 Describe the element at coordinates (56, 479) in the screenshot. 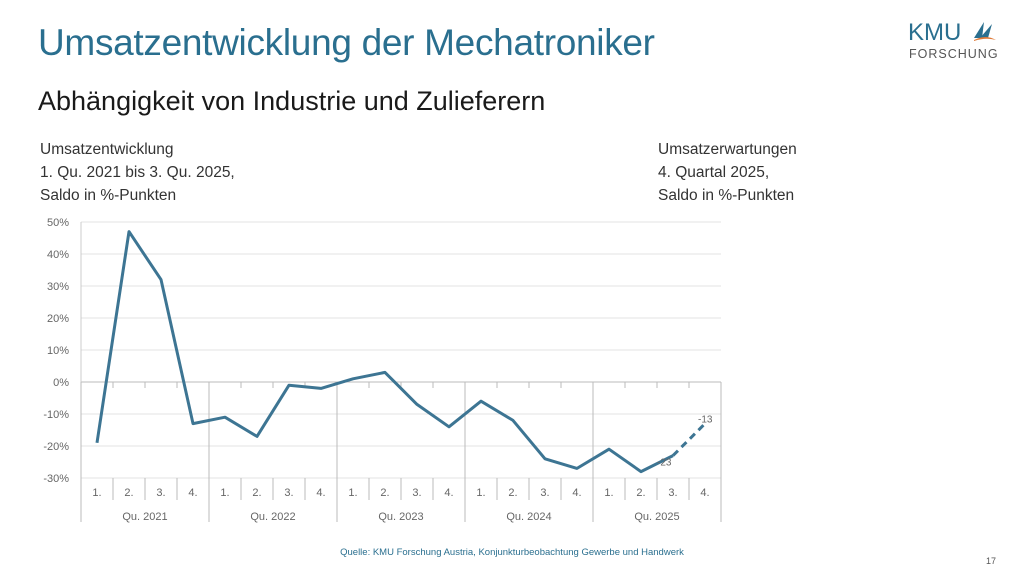

I see `y-tick-label: -30%` at that location.